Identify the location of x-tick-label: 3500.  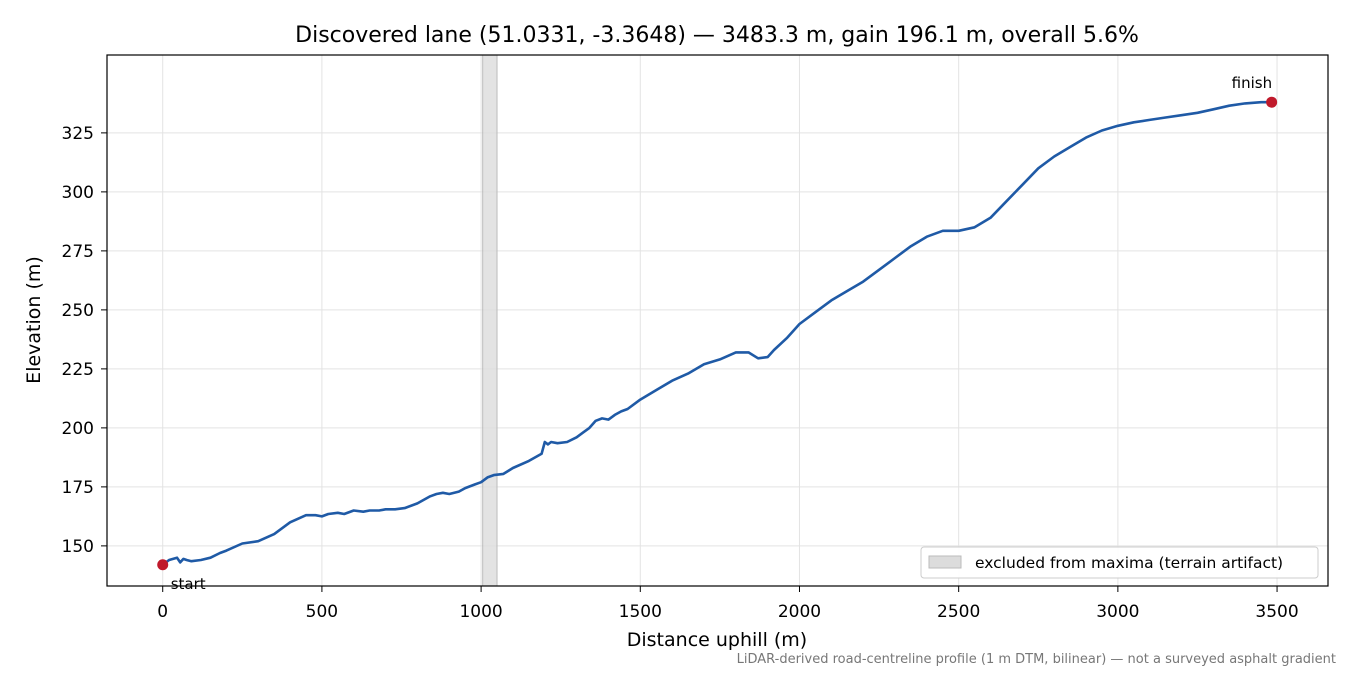
(1276, 612).